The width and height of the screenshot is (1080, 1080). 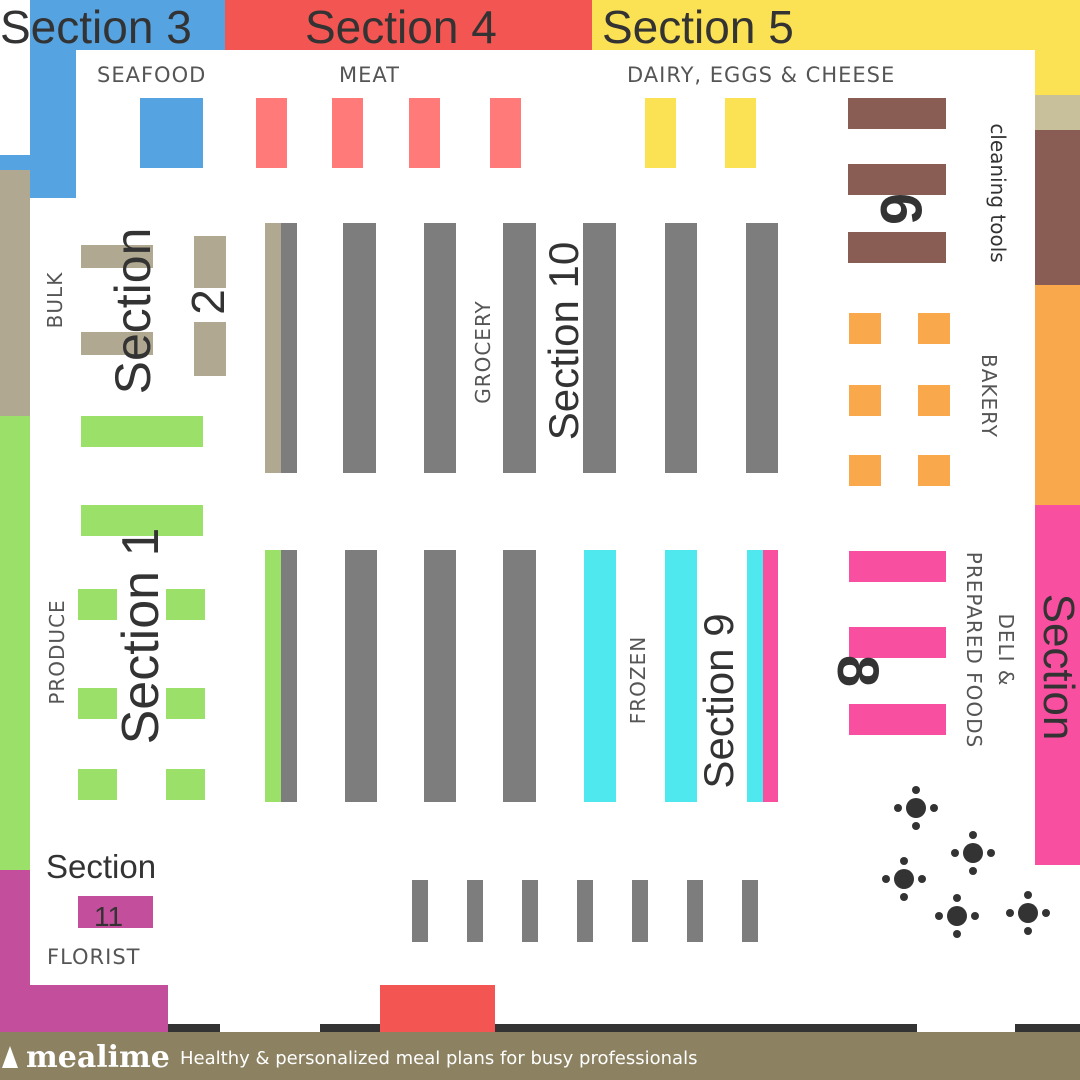 What do you see at coordinates (1057, 207) in the screenshot?
I see `cleaning-wall-band` at bounding box center [1057, 207].